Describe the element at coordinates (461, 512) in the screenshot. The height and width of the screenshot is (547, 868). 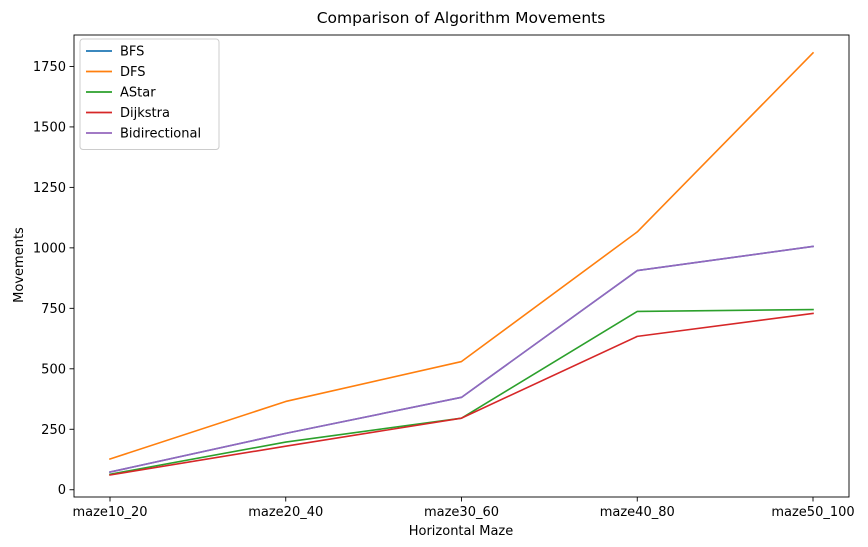
I see `x-tick-label: maze30_60` at that location.